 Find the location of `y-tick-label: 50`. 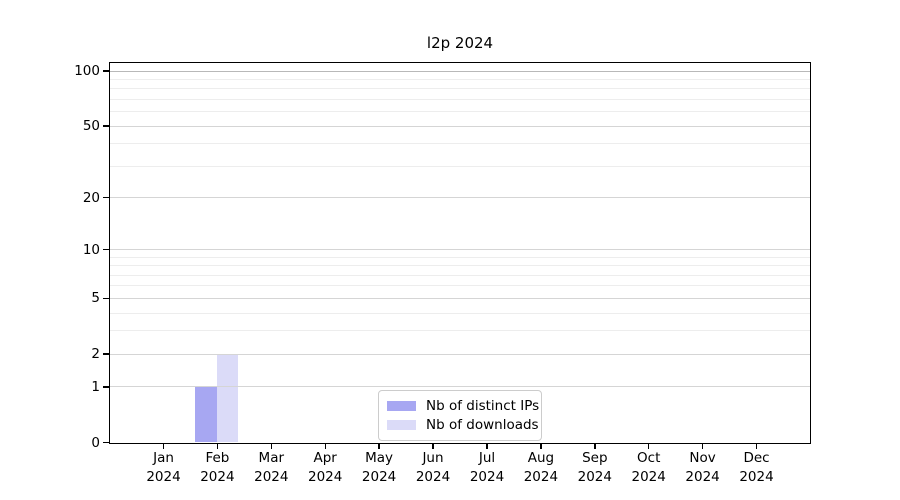

y-tick-label: 50 is located at coordinates (91, 126).